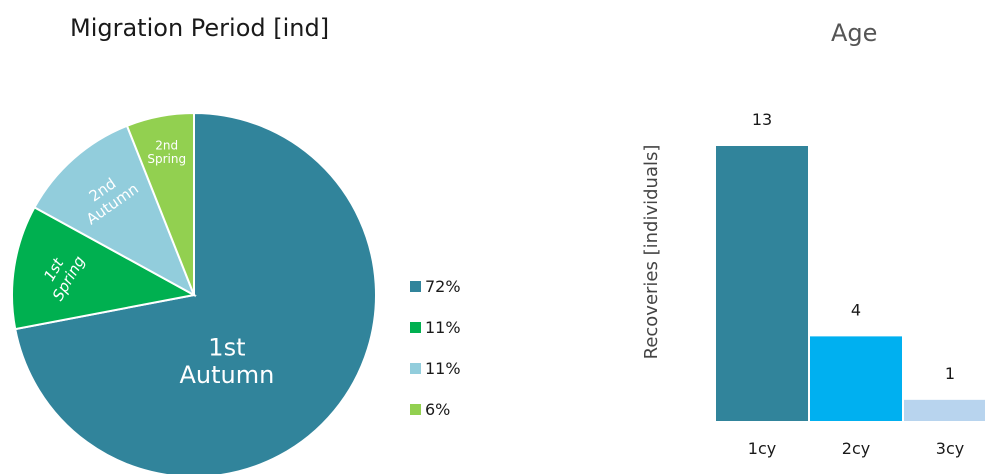 The image size is (985, 474). I want to click on bar-2cy, so click(856, 378).